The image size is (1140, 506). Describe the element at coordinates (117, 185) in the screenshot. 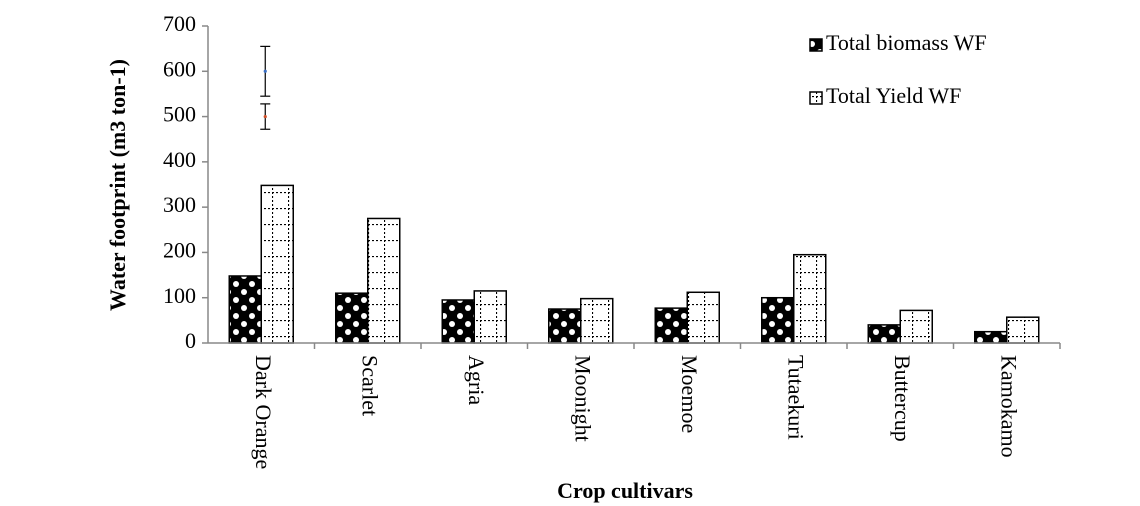

I see `y-axis-title: Water footprint (m3 ton-1)` at that location.